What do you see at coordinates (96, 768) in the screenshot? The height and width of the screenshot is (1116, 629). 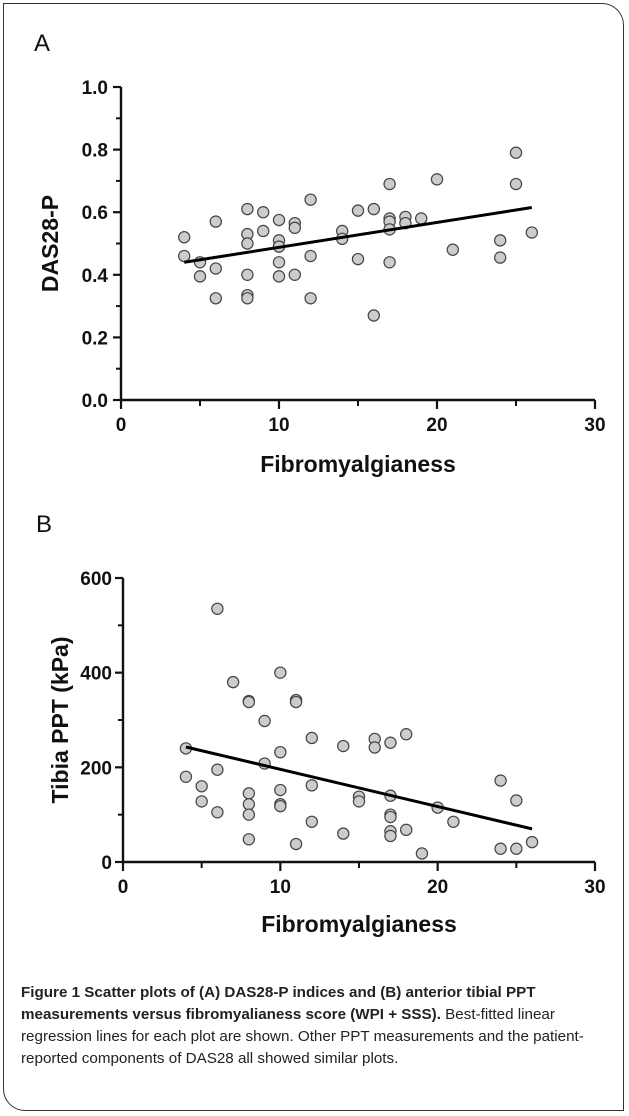 I see `y-tick-label: 200` at bounding box center [96, 768].